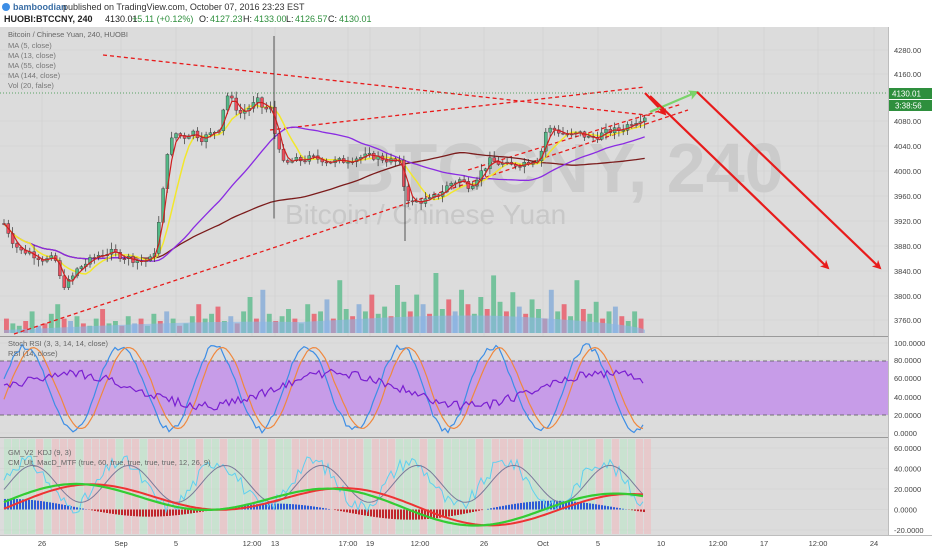  Describe the element at coordinates (379, 85) in the screenshot. I see `upper-trendline` at that location.